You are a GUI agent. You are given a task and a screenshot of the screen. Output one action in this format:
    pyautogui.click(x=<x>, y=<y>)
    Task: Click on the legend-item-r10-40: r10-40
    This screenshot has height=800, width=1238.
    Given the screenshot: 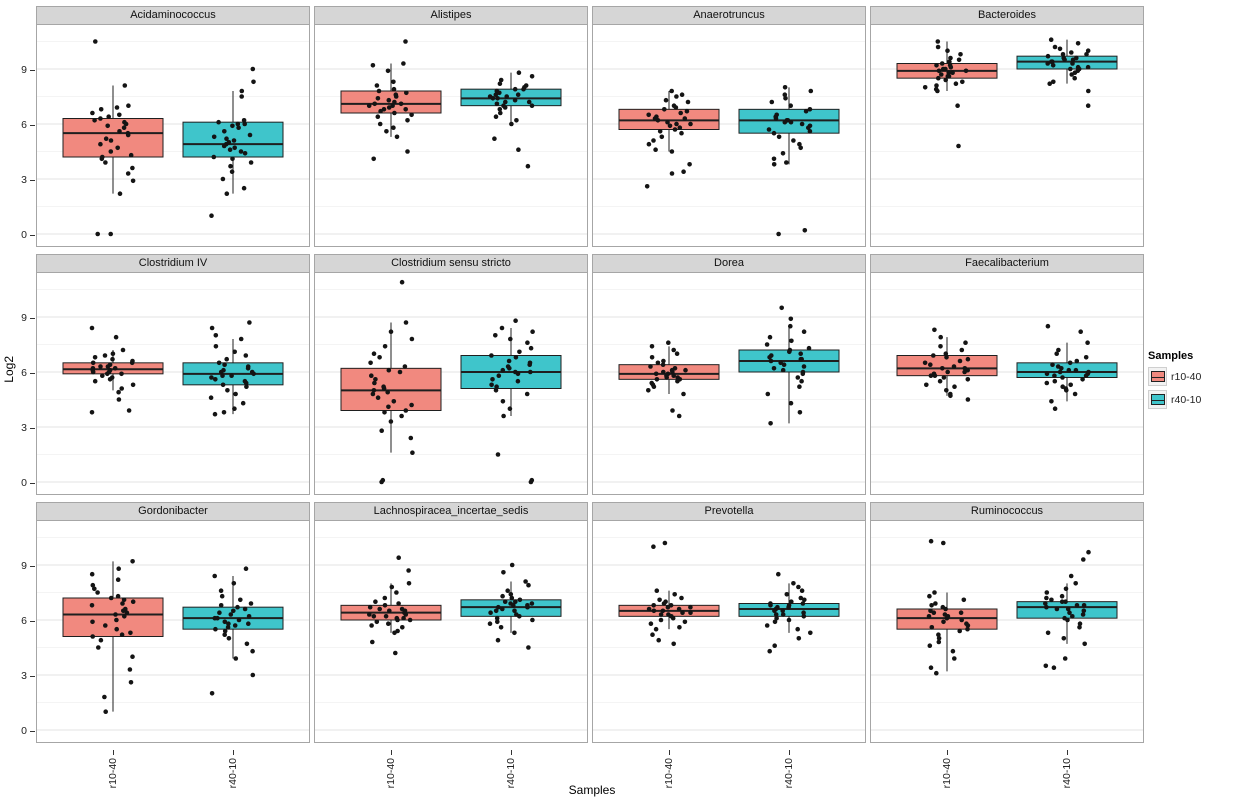 What is the action you would take?
    pyautogui.click(x=1192, y=376)
    